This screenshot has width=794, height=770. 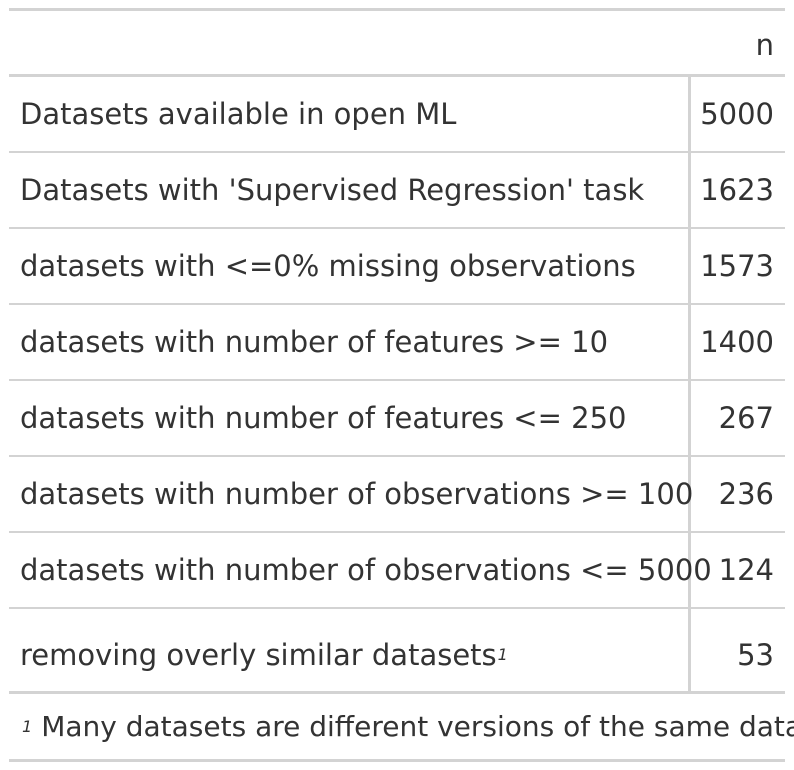 What do you see at coordinates (397, 9) in the screenshot?
I see `table-top-rule` at bounding box center [397, 9].